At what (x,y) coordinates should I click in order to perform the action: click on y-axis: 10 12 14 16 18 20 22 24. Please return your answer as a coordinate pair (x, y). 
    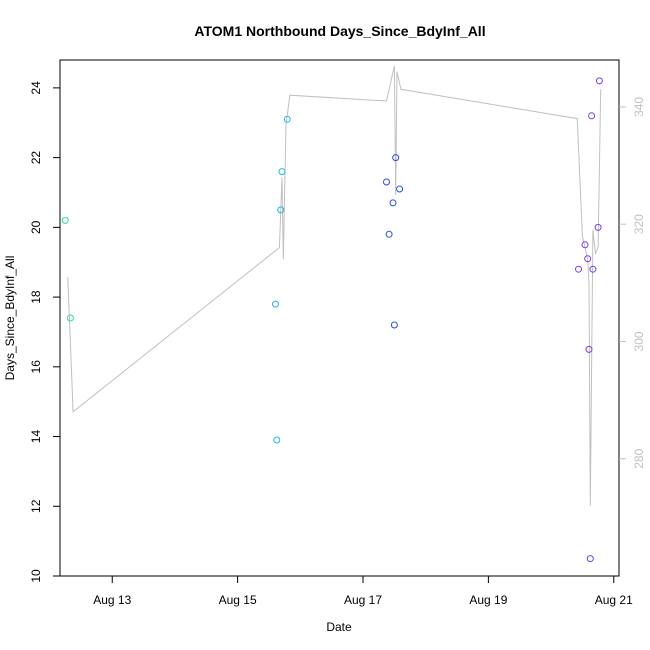
    Looking at the image, I should click on (44, 332).